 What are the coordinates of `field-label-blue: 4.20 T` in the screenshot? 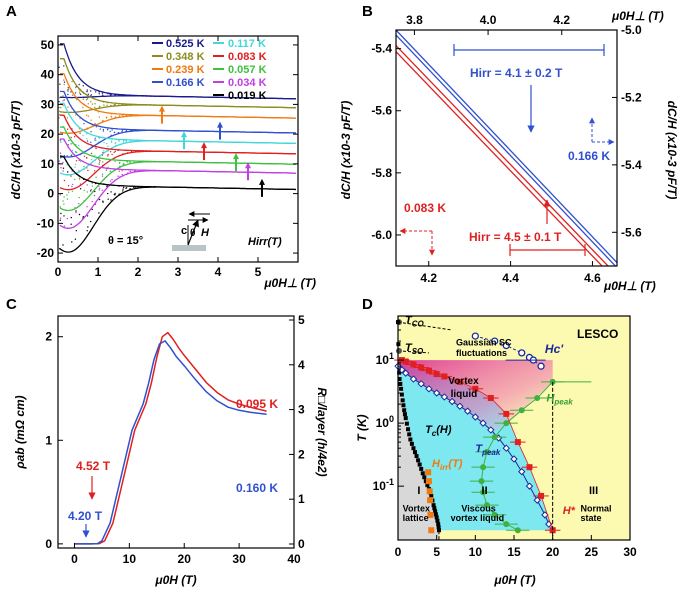 It's located at (85, 516).